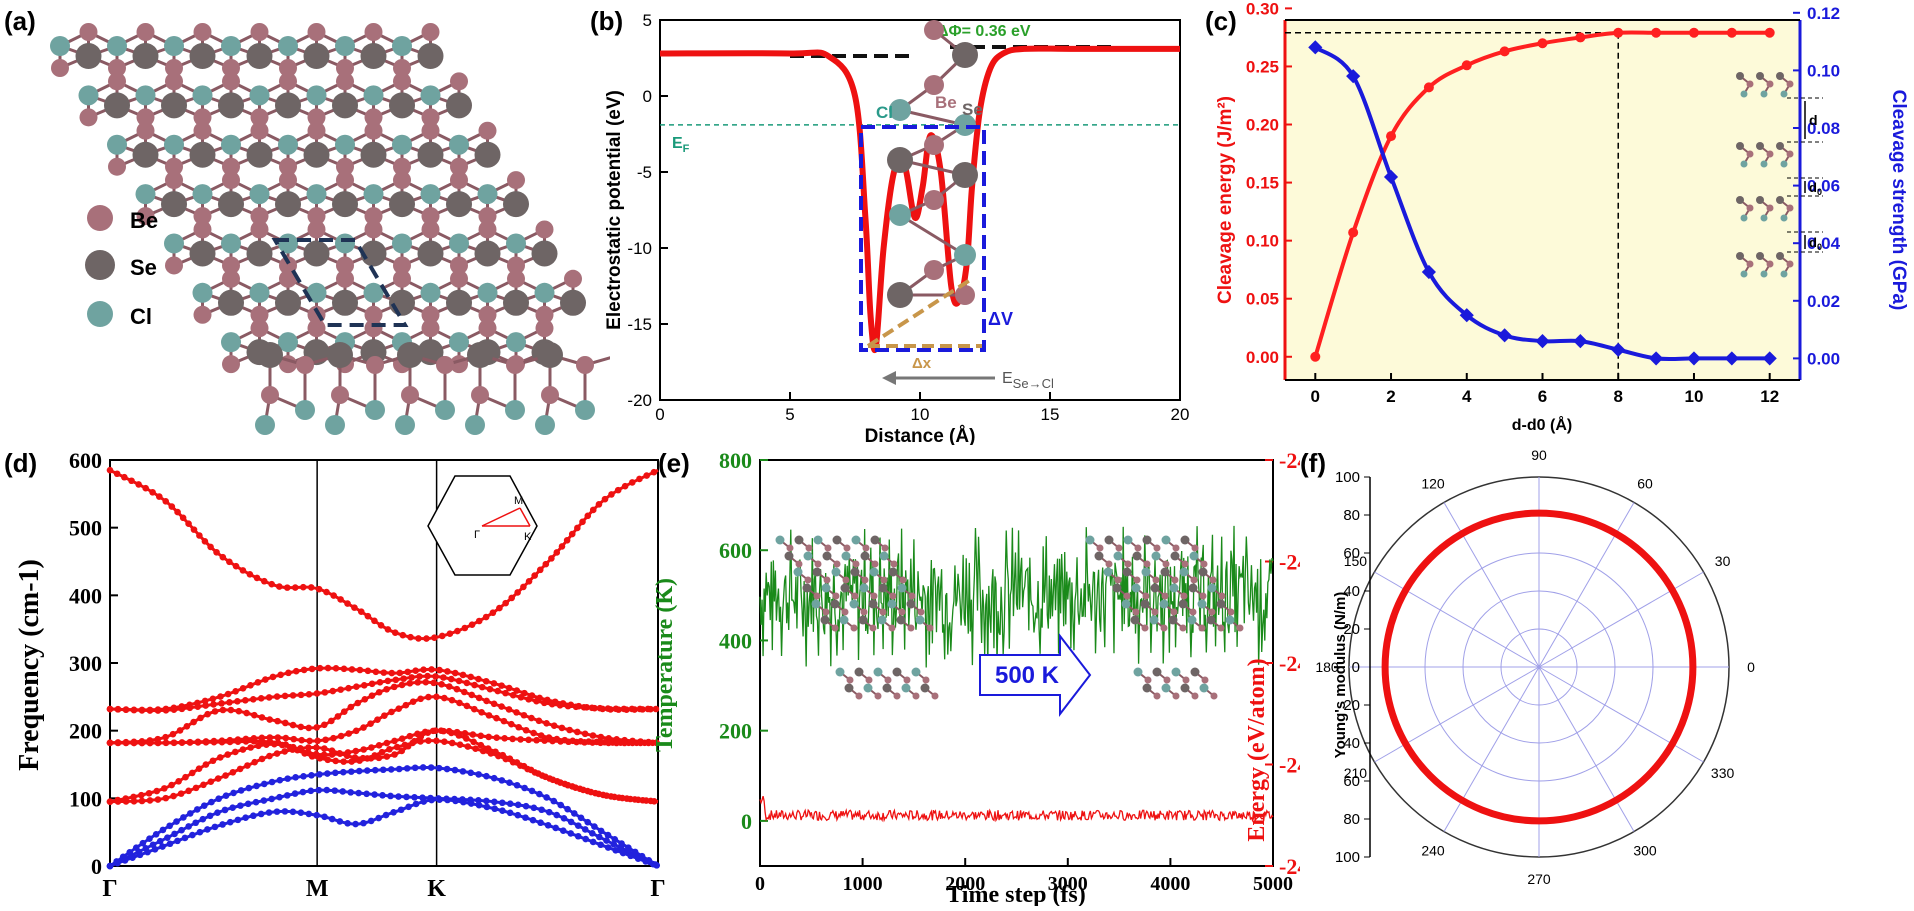  I want to click on potential-drop-box, so click(922, 238).